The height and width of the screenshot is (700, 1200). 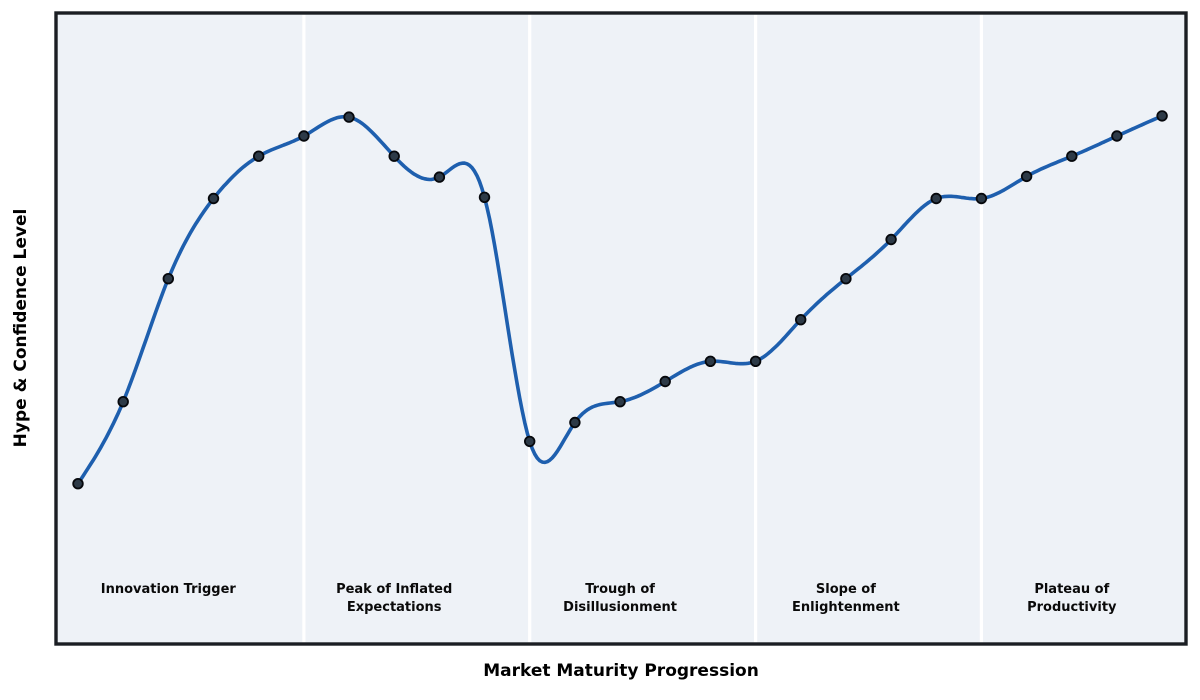 What do you see at coordinates (845, 589) in the screenshot?
I see `phase-label-line: Slope of` at bounding box center [845, 589].